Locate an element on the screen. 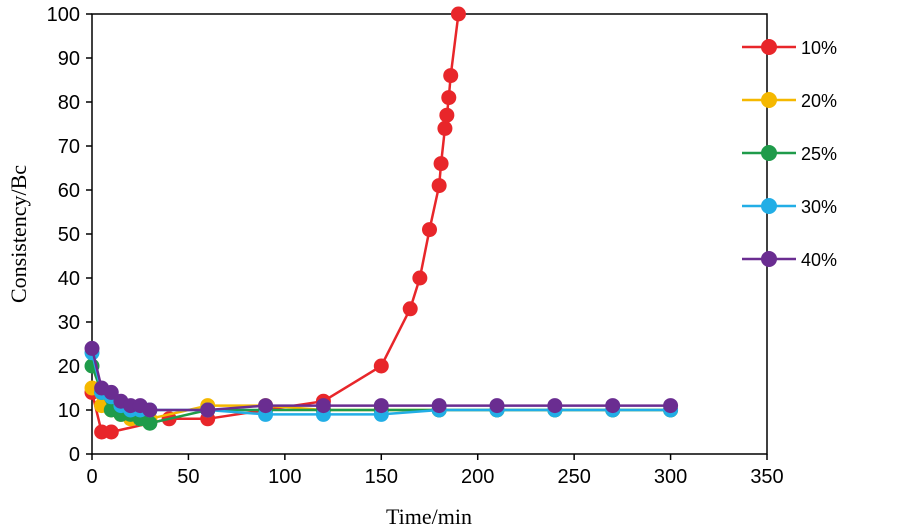  y-tick-label: 0 is located at coordinates (74, 455).